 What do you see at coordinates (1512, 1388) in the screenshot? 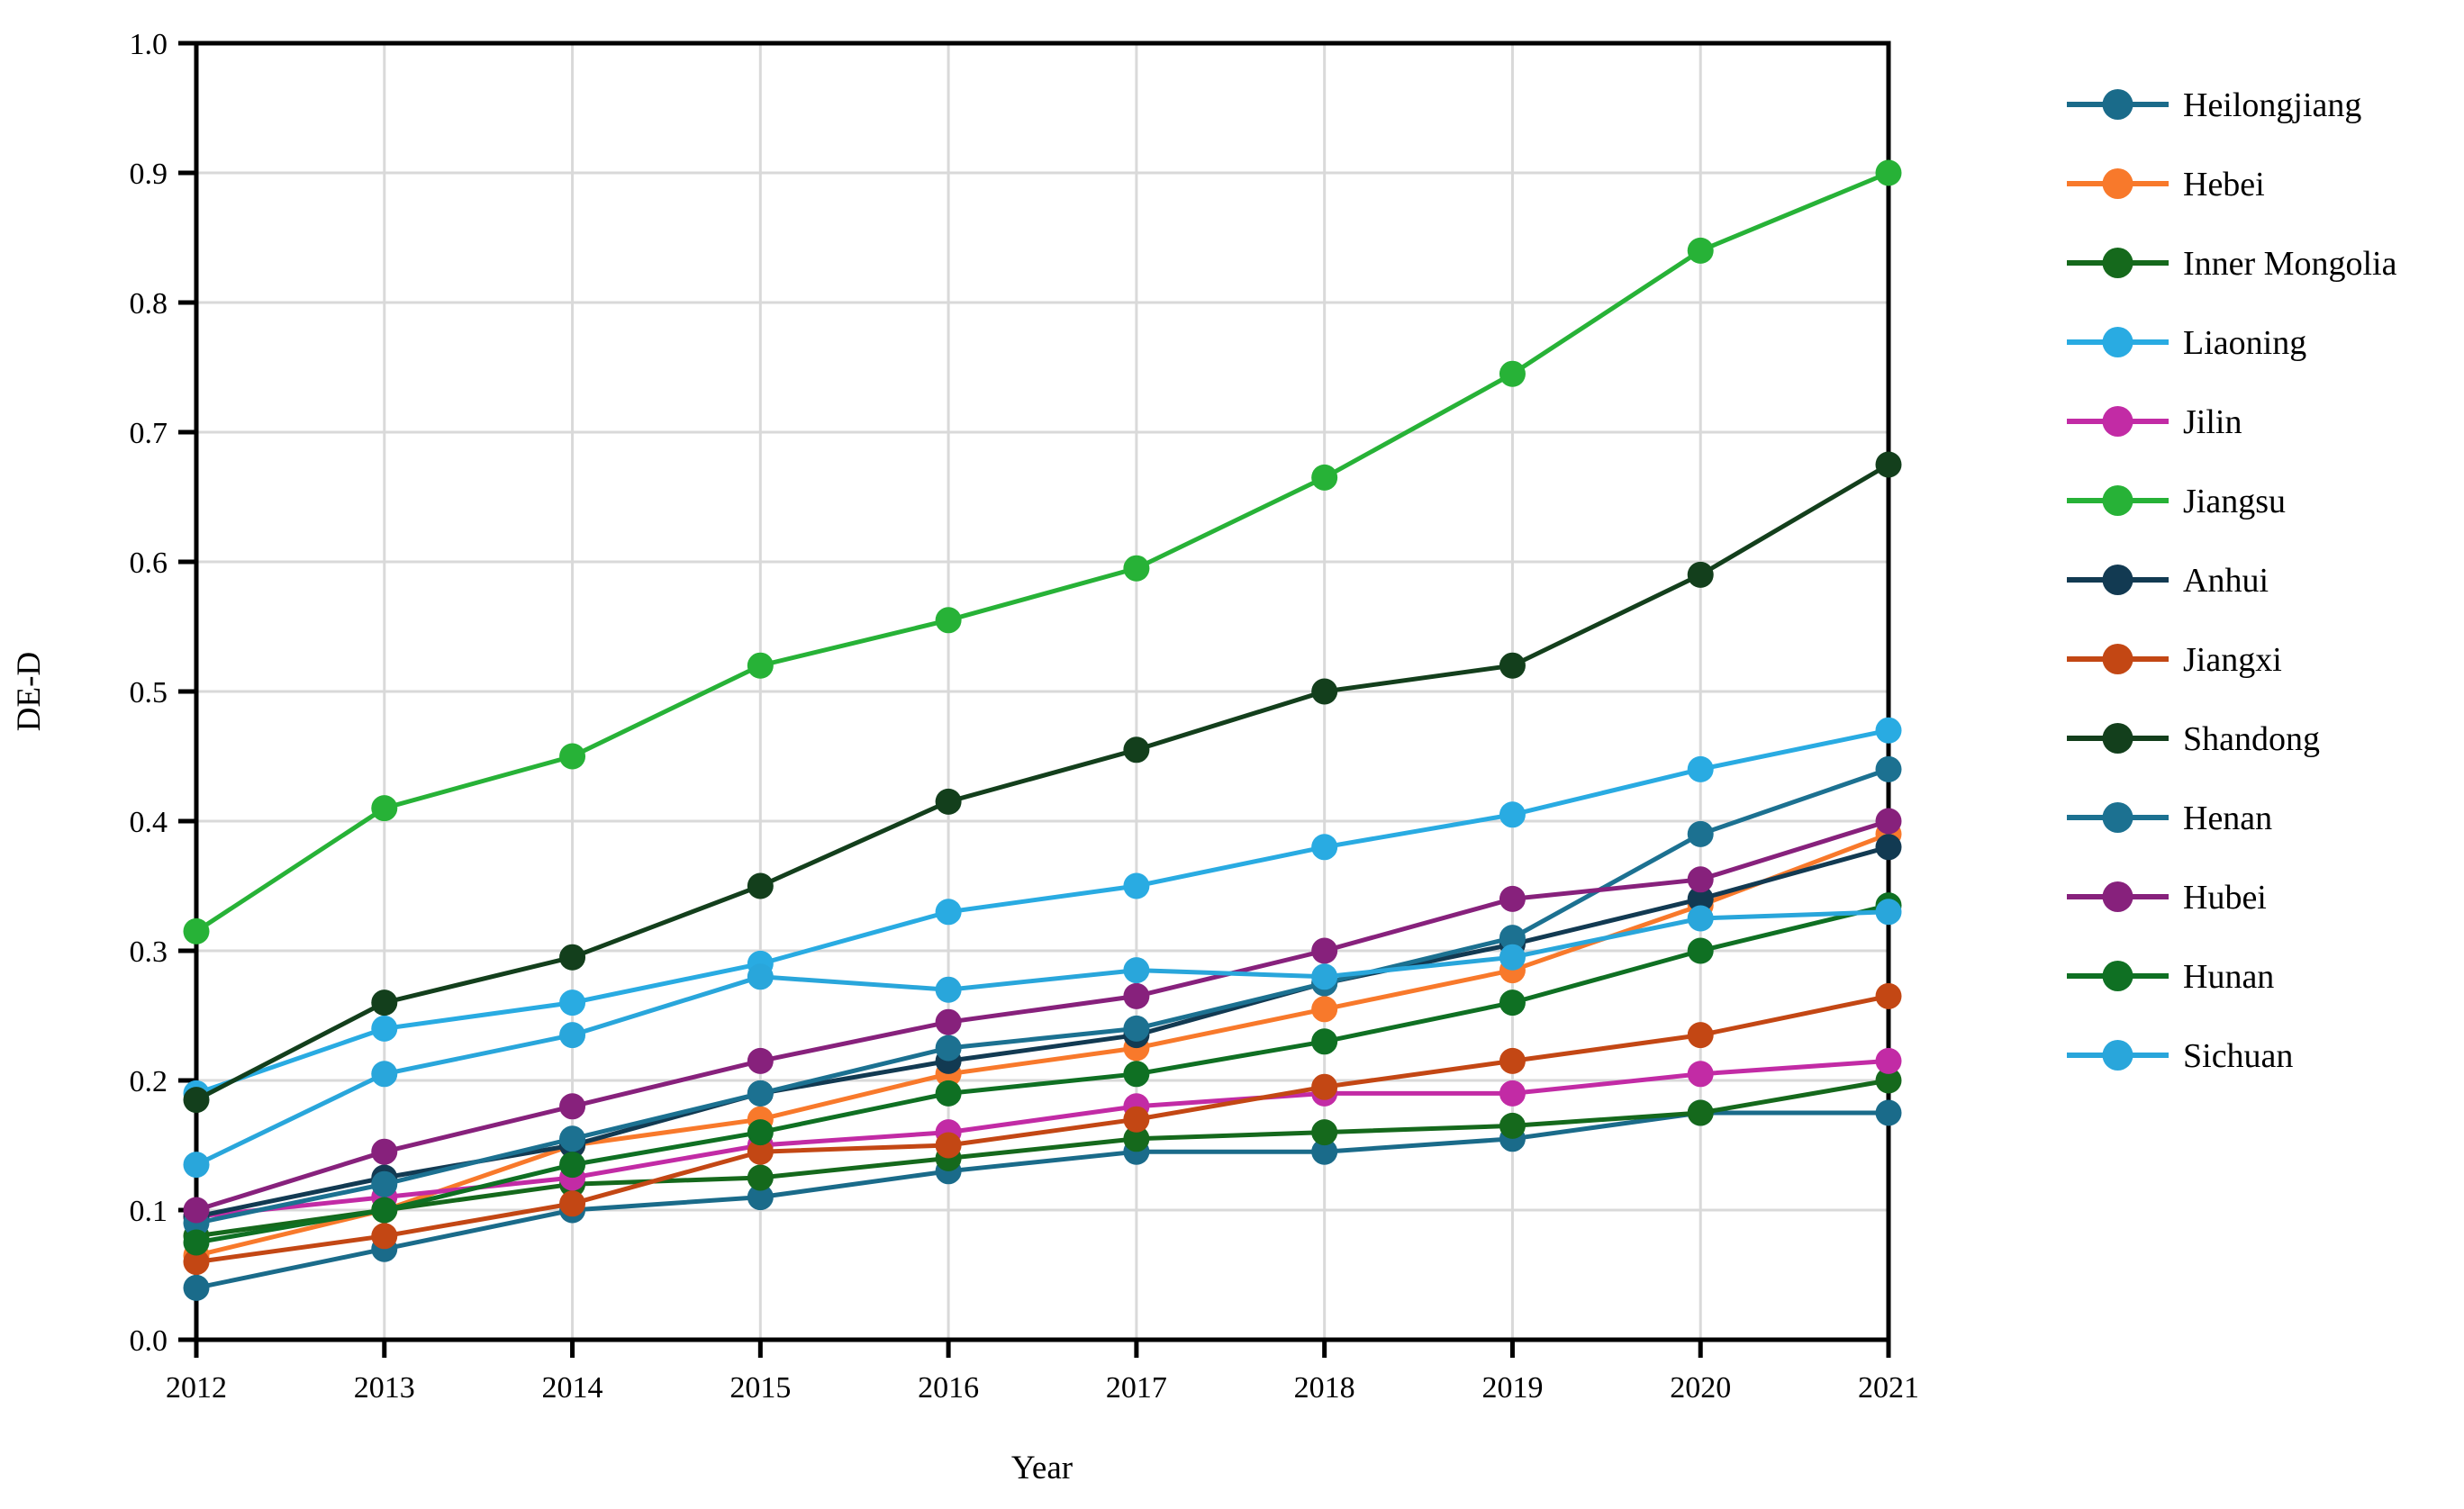
I see `x-tick-label: 2019` at bounding box center [1512, 1388].